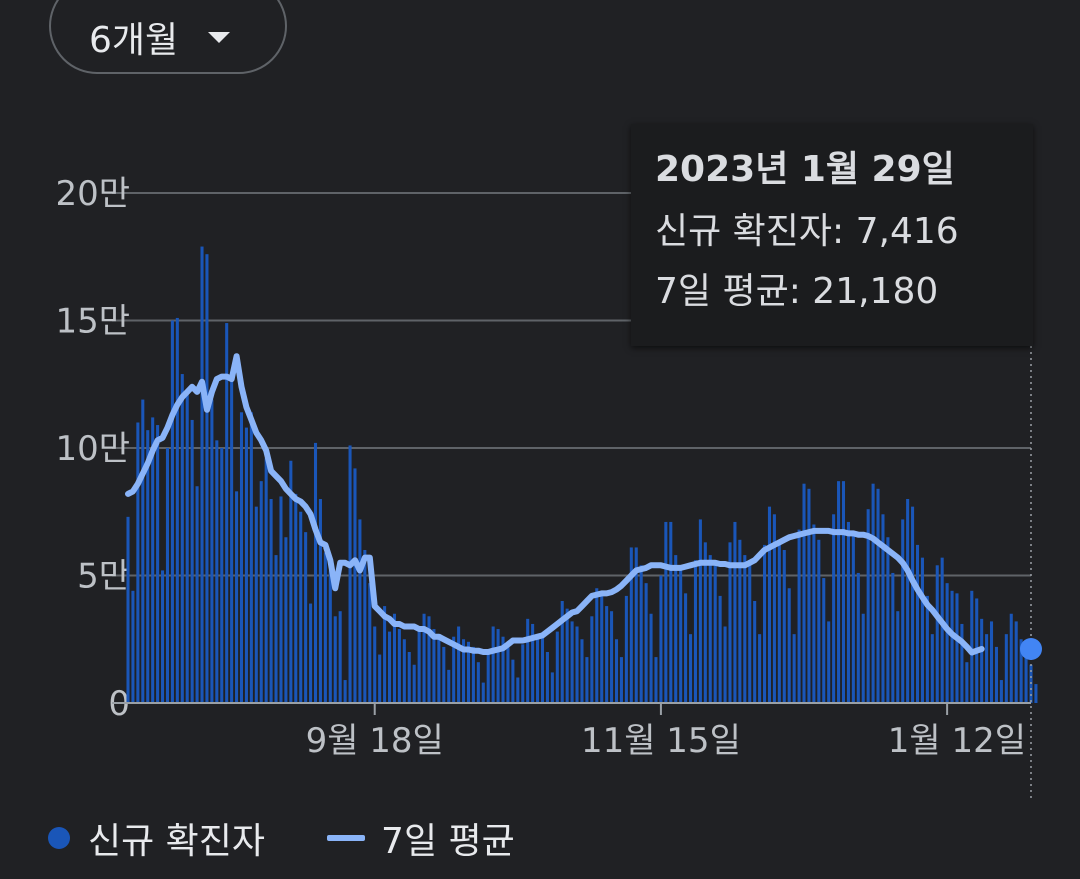 The width and height of the screenshot is (1080, 879). What do you see at coordinates (103, 577) in the screenshot?
I see `y-tick-label: 5만` at bounding box center [103, 577].